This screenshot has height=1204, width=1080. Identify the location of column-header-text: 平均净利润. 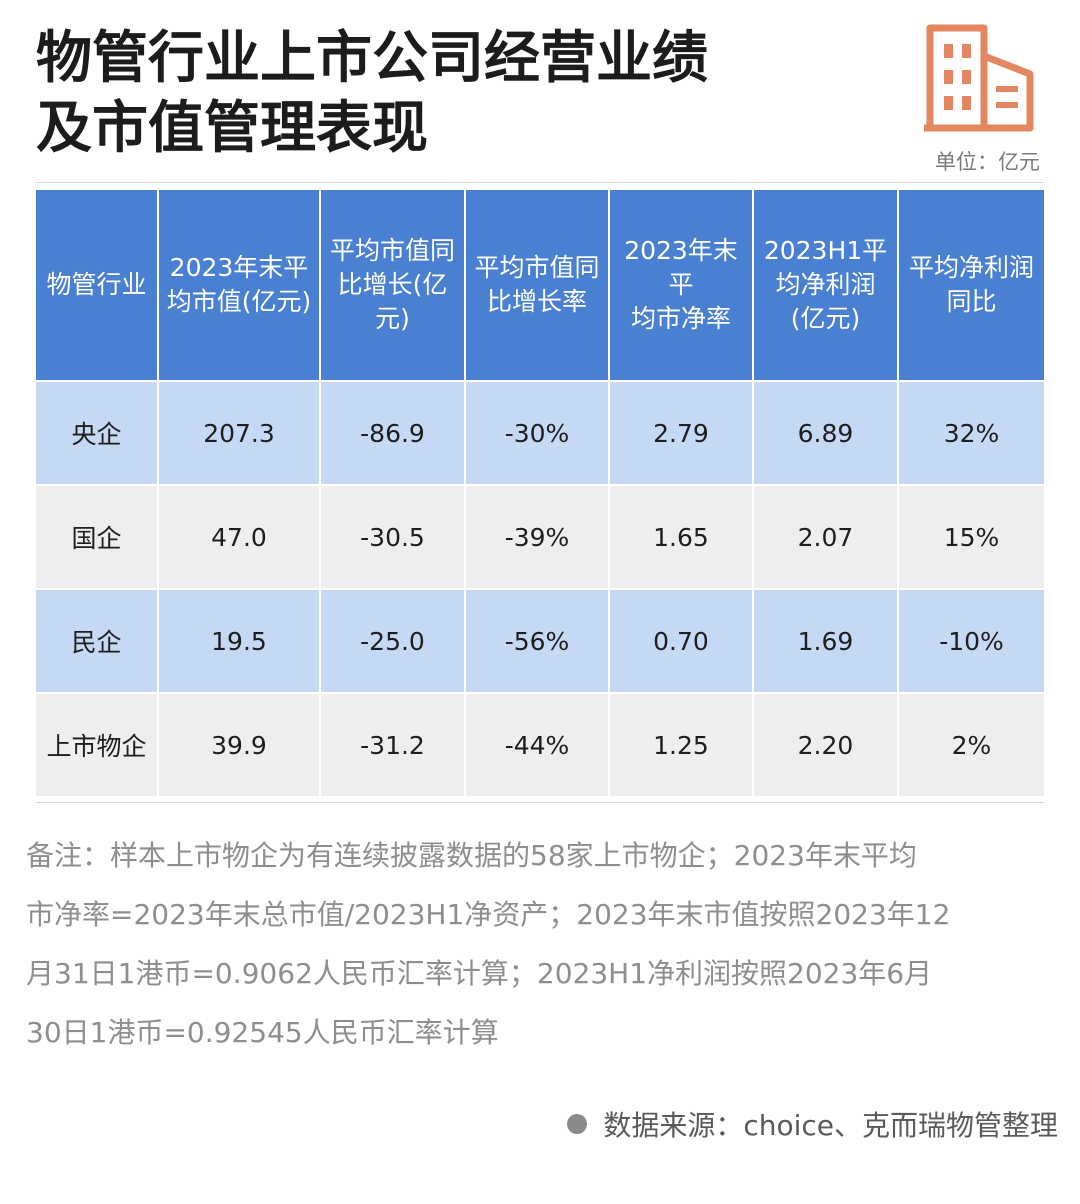
(971, 267).